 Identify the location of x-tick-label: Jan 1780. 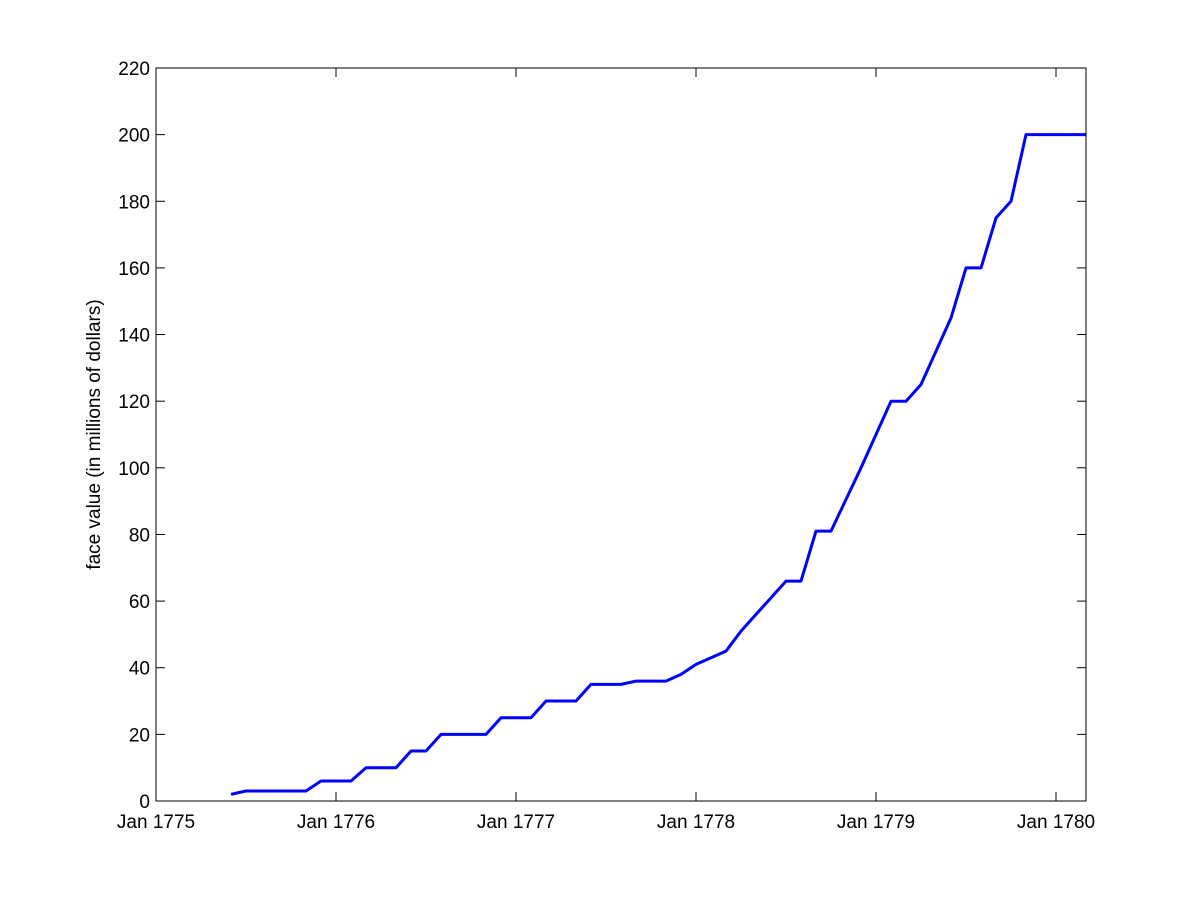
(1056, 822).